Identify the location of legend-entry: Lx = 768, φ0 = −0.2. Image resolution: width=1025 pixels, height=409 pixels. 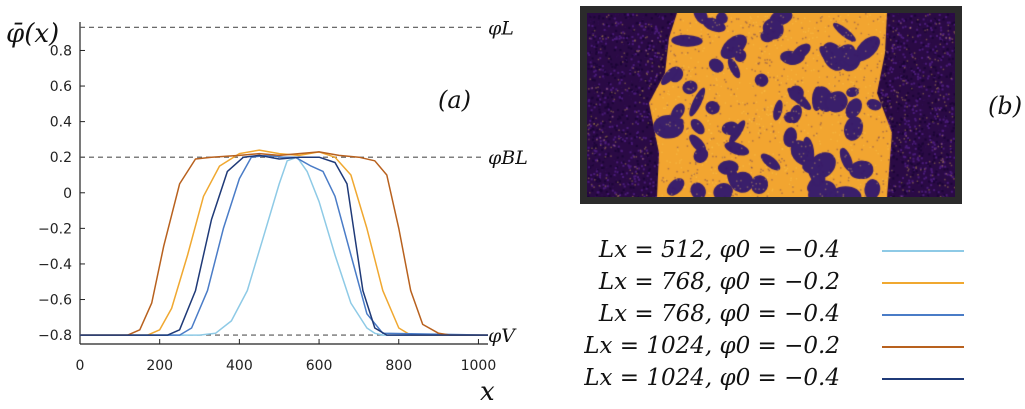
(775, 282).